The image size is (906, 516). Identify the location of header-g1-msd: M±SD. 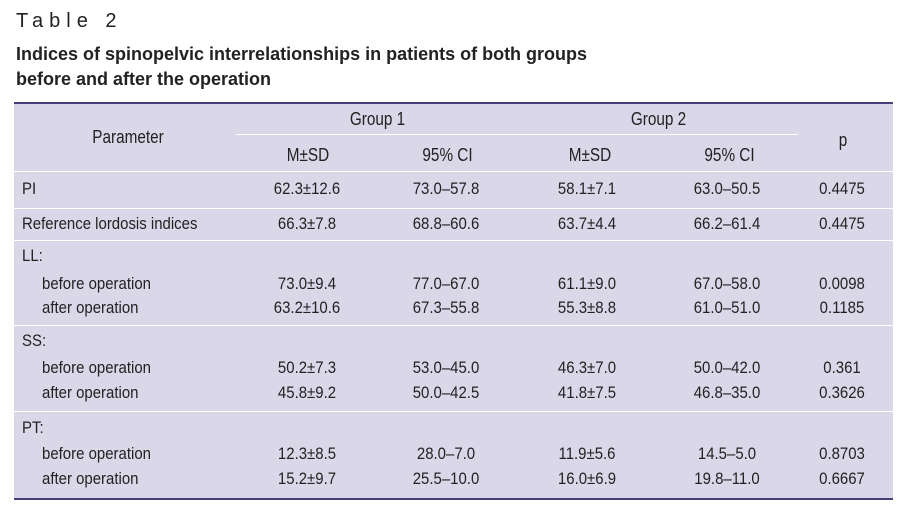
(308, 155).